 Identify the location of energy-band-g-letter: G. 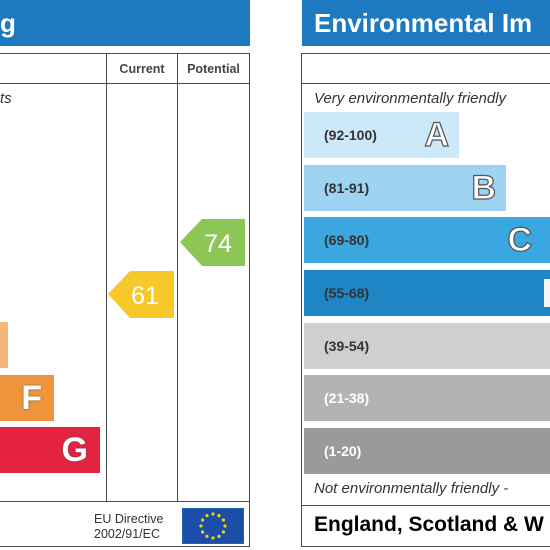
(74, 449).